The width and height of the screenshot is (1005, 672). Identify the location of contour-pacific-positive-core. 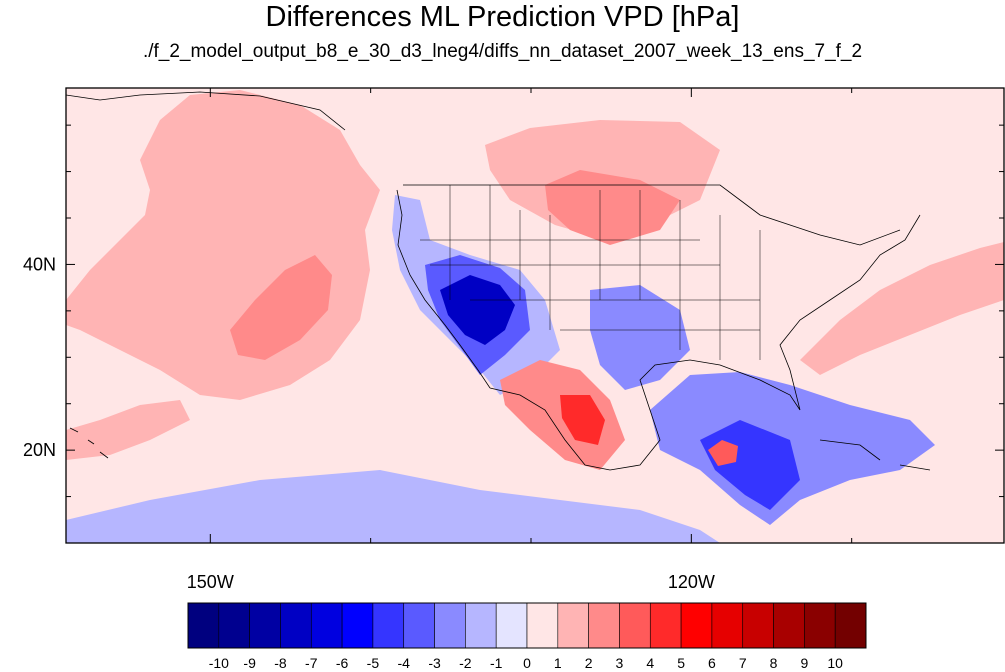
(281, 307).